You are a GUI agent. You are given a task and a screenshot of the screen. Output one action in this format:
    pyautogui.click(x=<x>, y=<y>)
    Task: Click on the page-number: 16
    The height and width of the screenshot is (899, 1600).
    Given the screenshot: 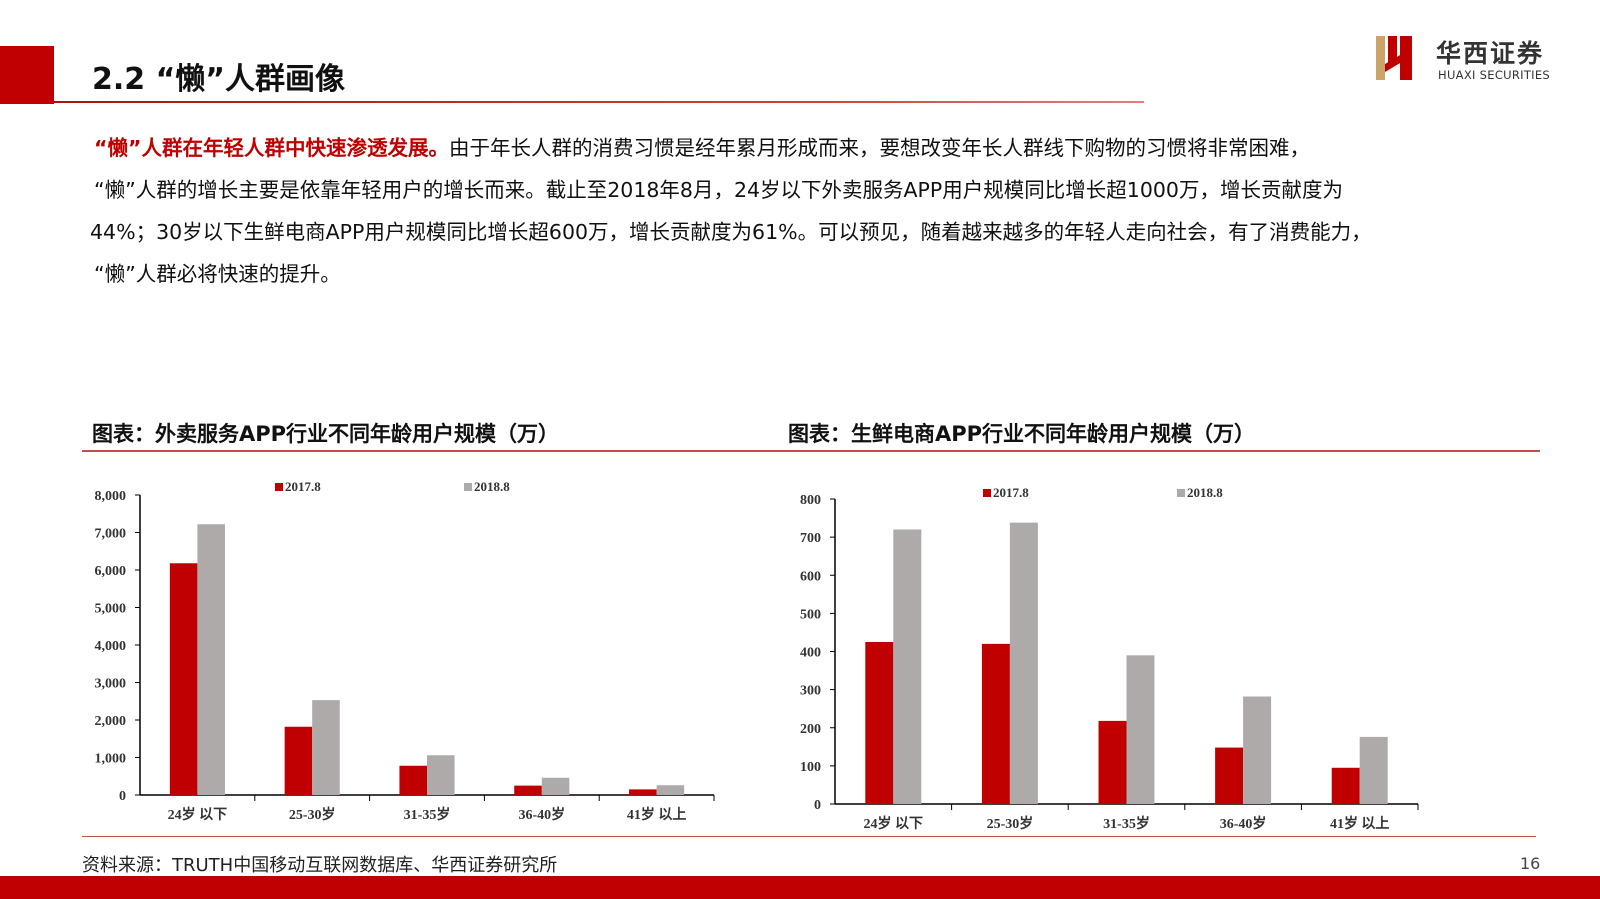 What is the action you would take?
    pyautogui.click(x=1530, y=863)
    